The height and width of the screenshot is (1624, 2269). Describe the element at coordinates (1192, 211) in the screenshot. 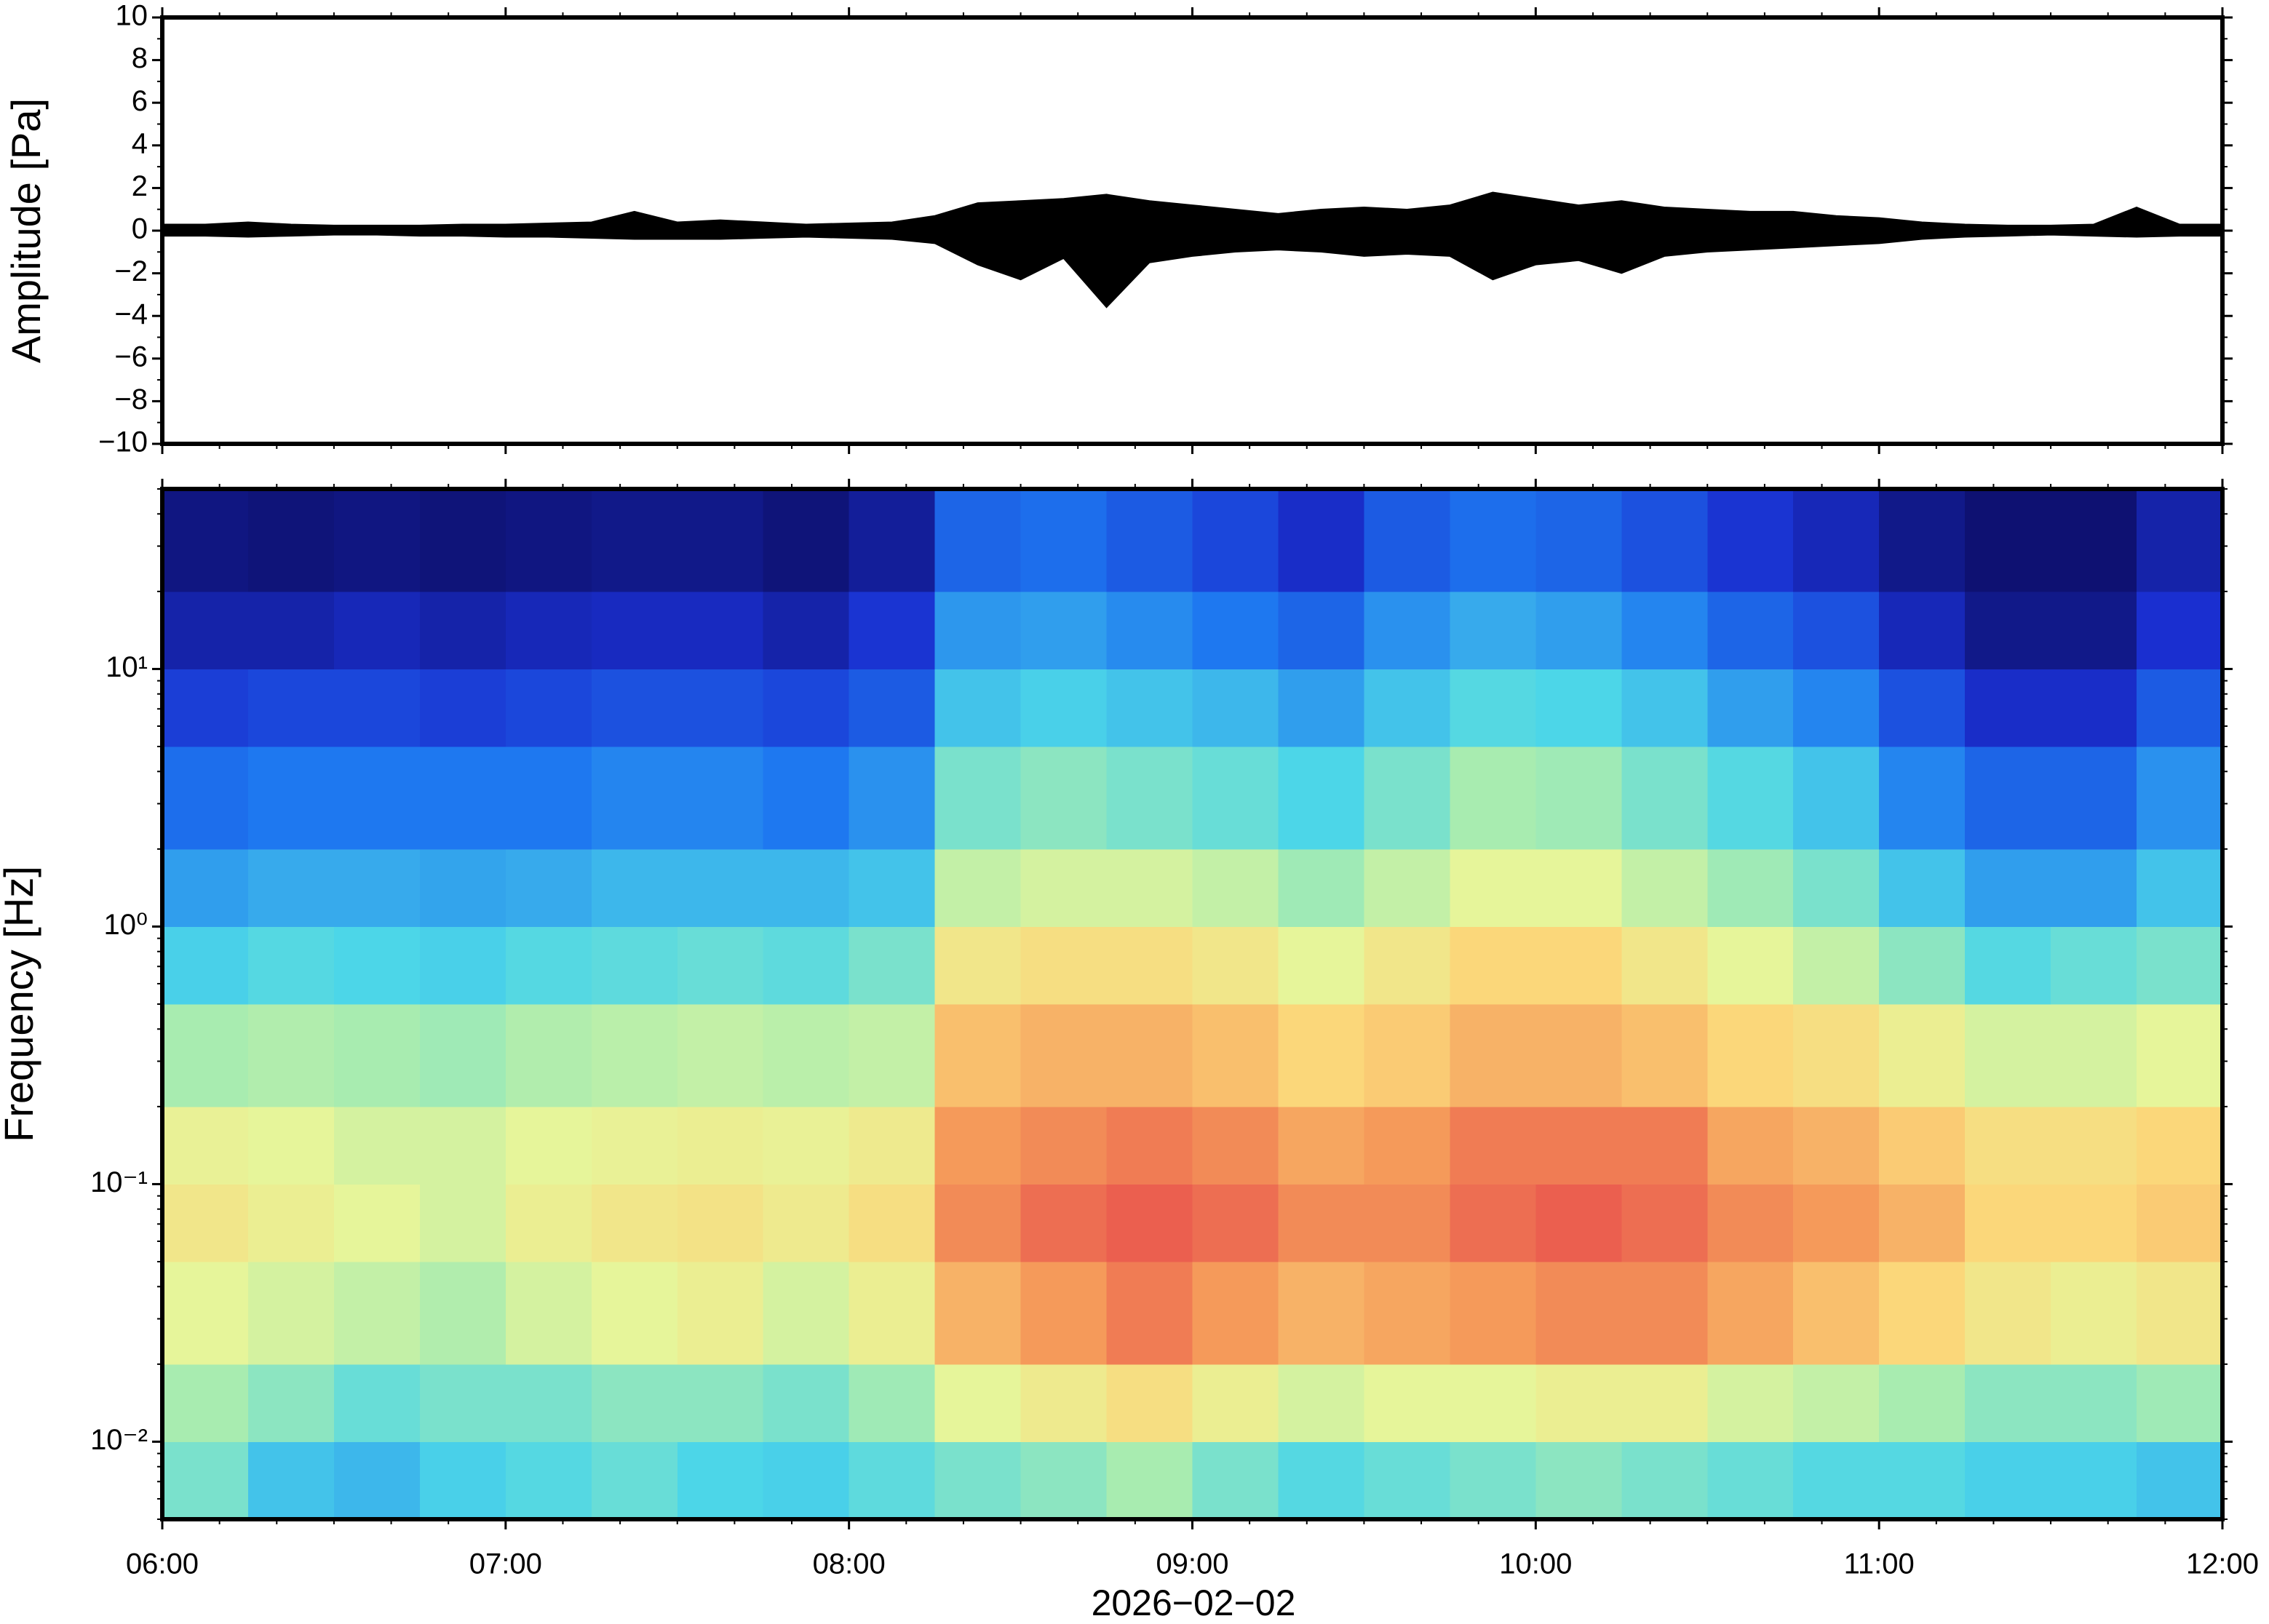

I see `waveform-upper` at that location.